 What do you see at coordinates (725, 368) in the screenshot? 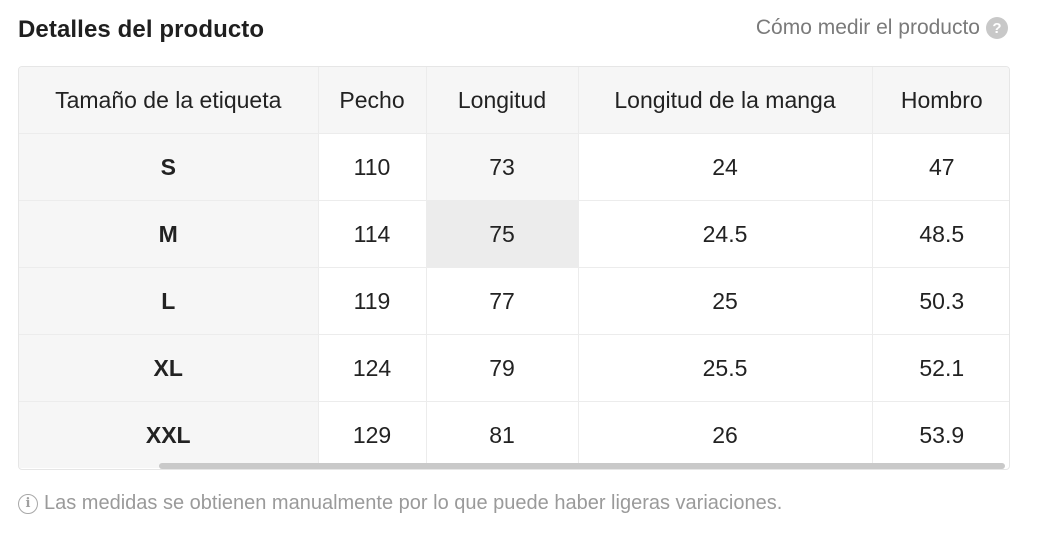
I see `sleeve-length-cell: 25.5` at bounding box center [725, 368].